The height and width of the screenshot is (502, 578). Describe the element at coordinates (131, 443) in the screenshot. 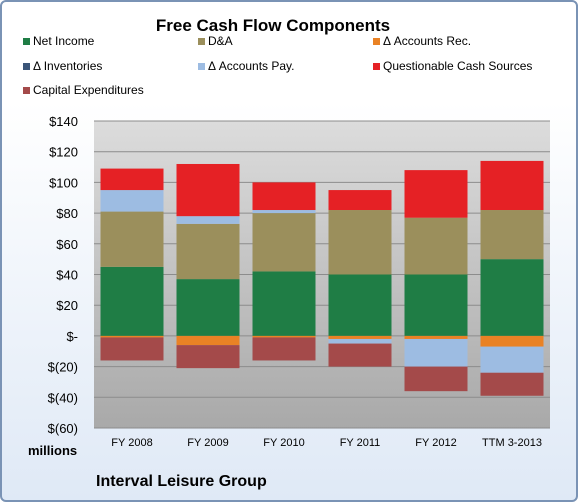

I see `x-tick-label: FY 2008` at that location.